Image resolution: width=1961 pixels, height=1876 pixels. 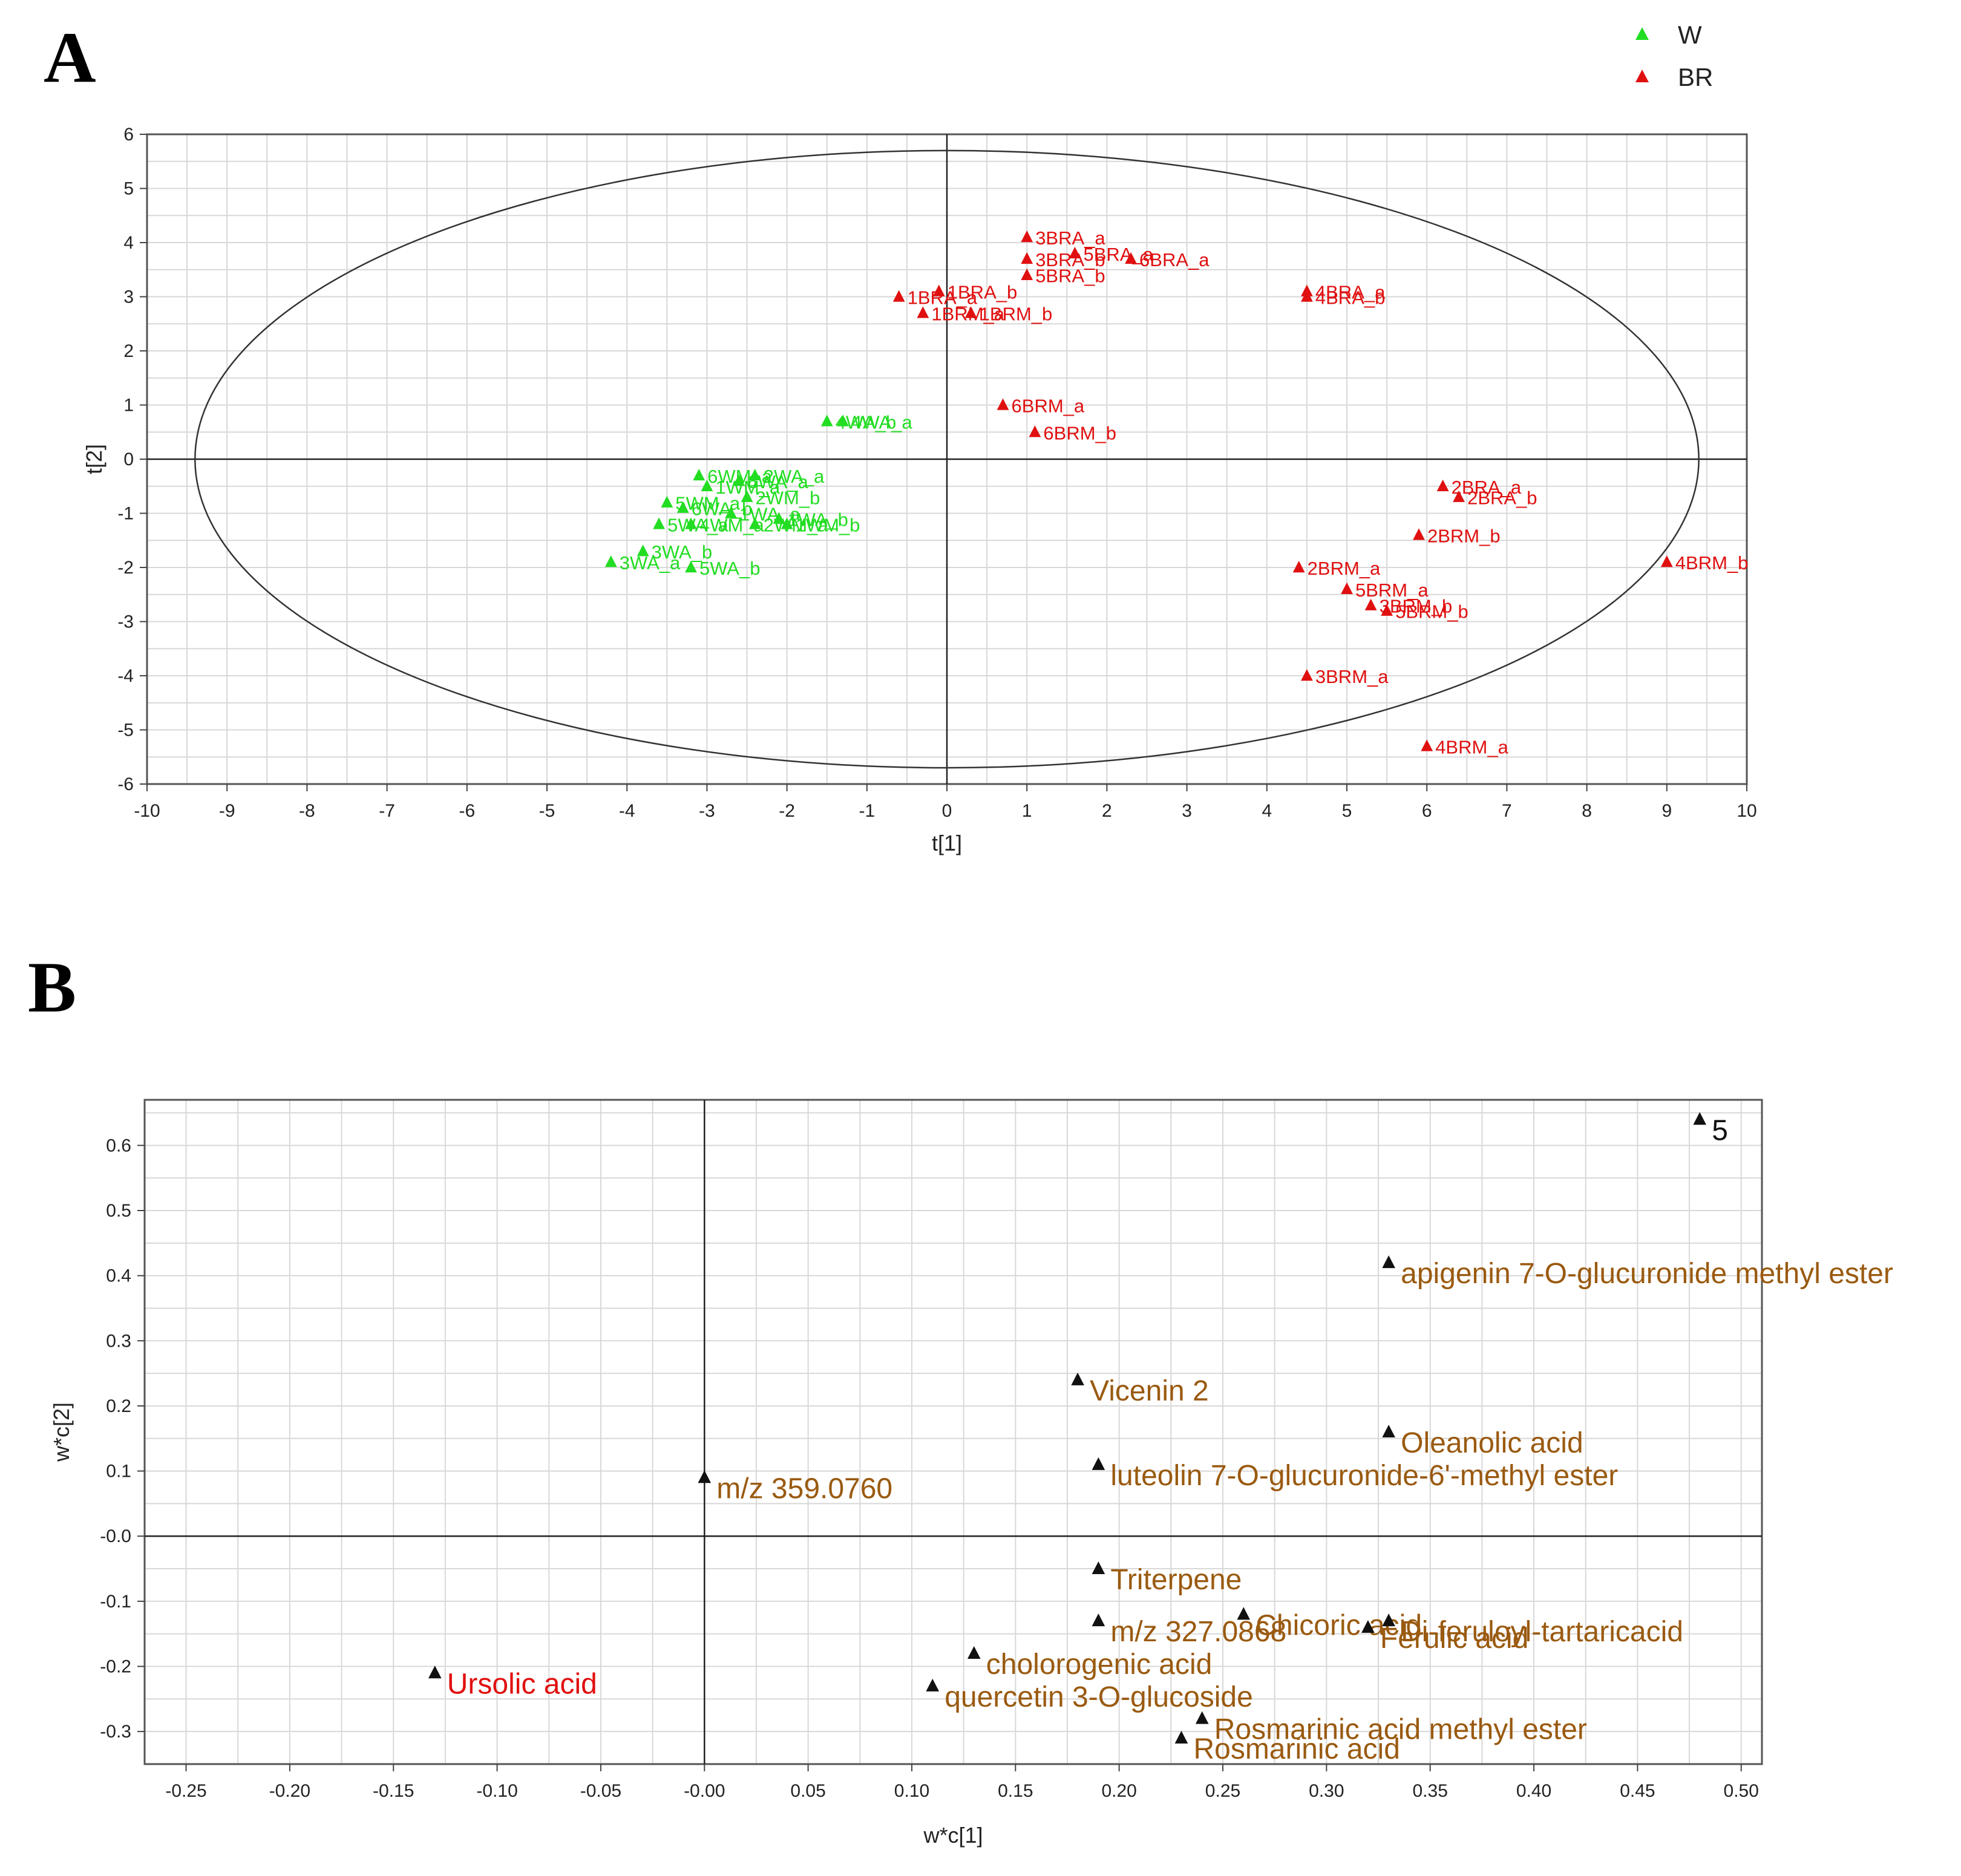 I want to click on y-tick-label: -0.1, so click(x=115, y=1602).